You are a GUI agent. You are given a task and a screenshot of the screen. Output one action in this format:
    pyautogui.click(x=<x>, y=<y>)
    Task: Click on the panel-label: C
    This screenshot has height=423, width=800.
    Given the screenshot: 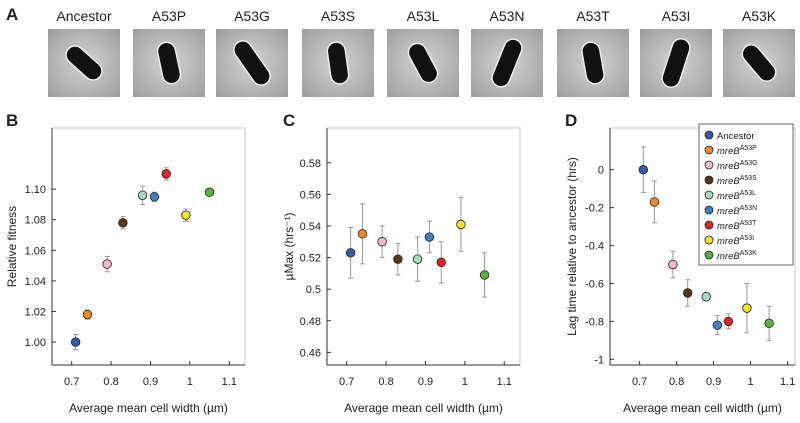 What is the action you would take?
    pyautogui.click(x=289, y=120)
    